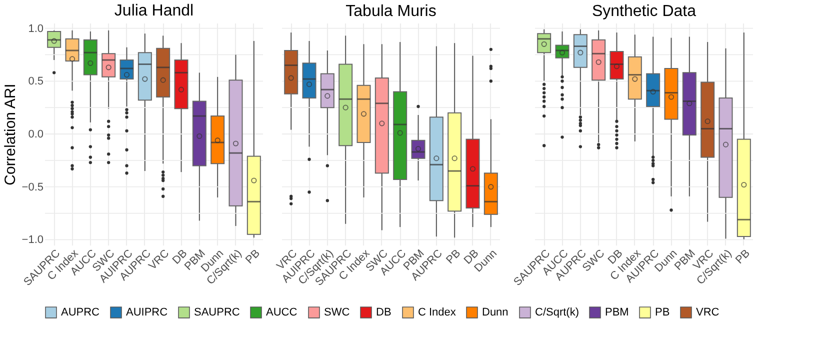  Describe the element at coordinates (217, 312) in the screenshot. I see `legend-label: SAUPRC` at that location.